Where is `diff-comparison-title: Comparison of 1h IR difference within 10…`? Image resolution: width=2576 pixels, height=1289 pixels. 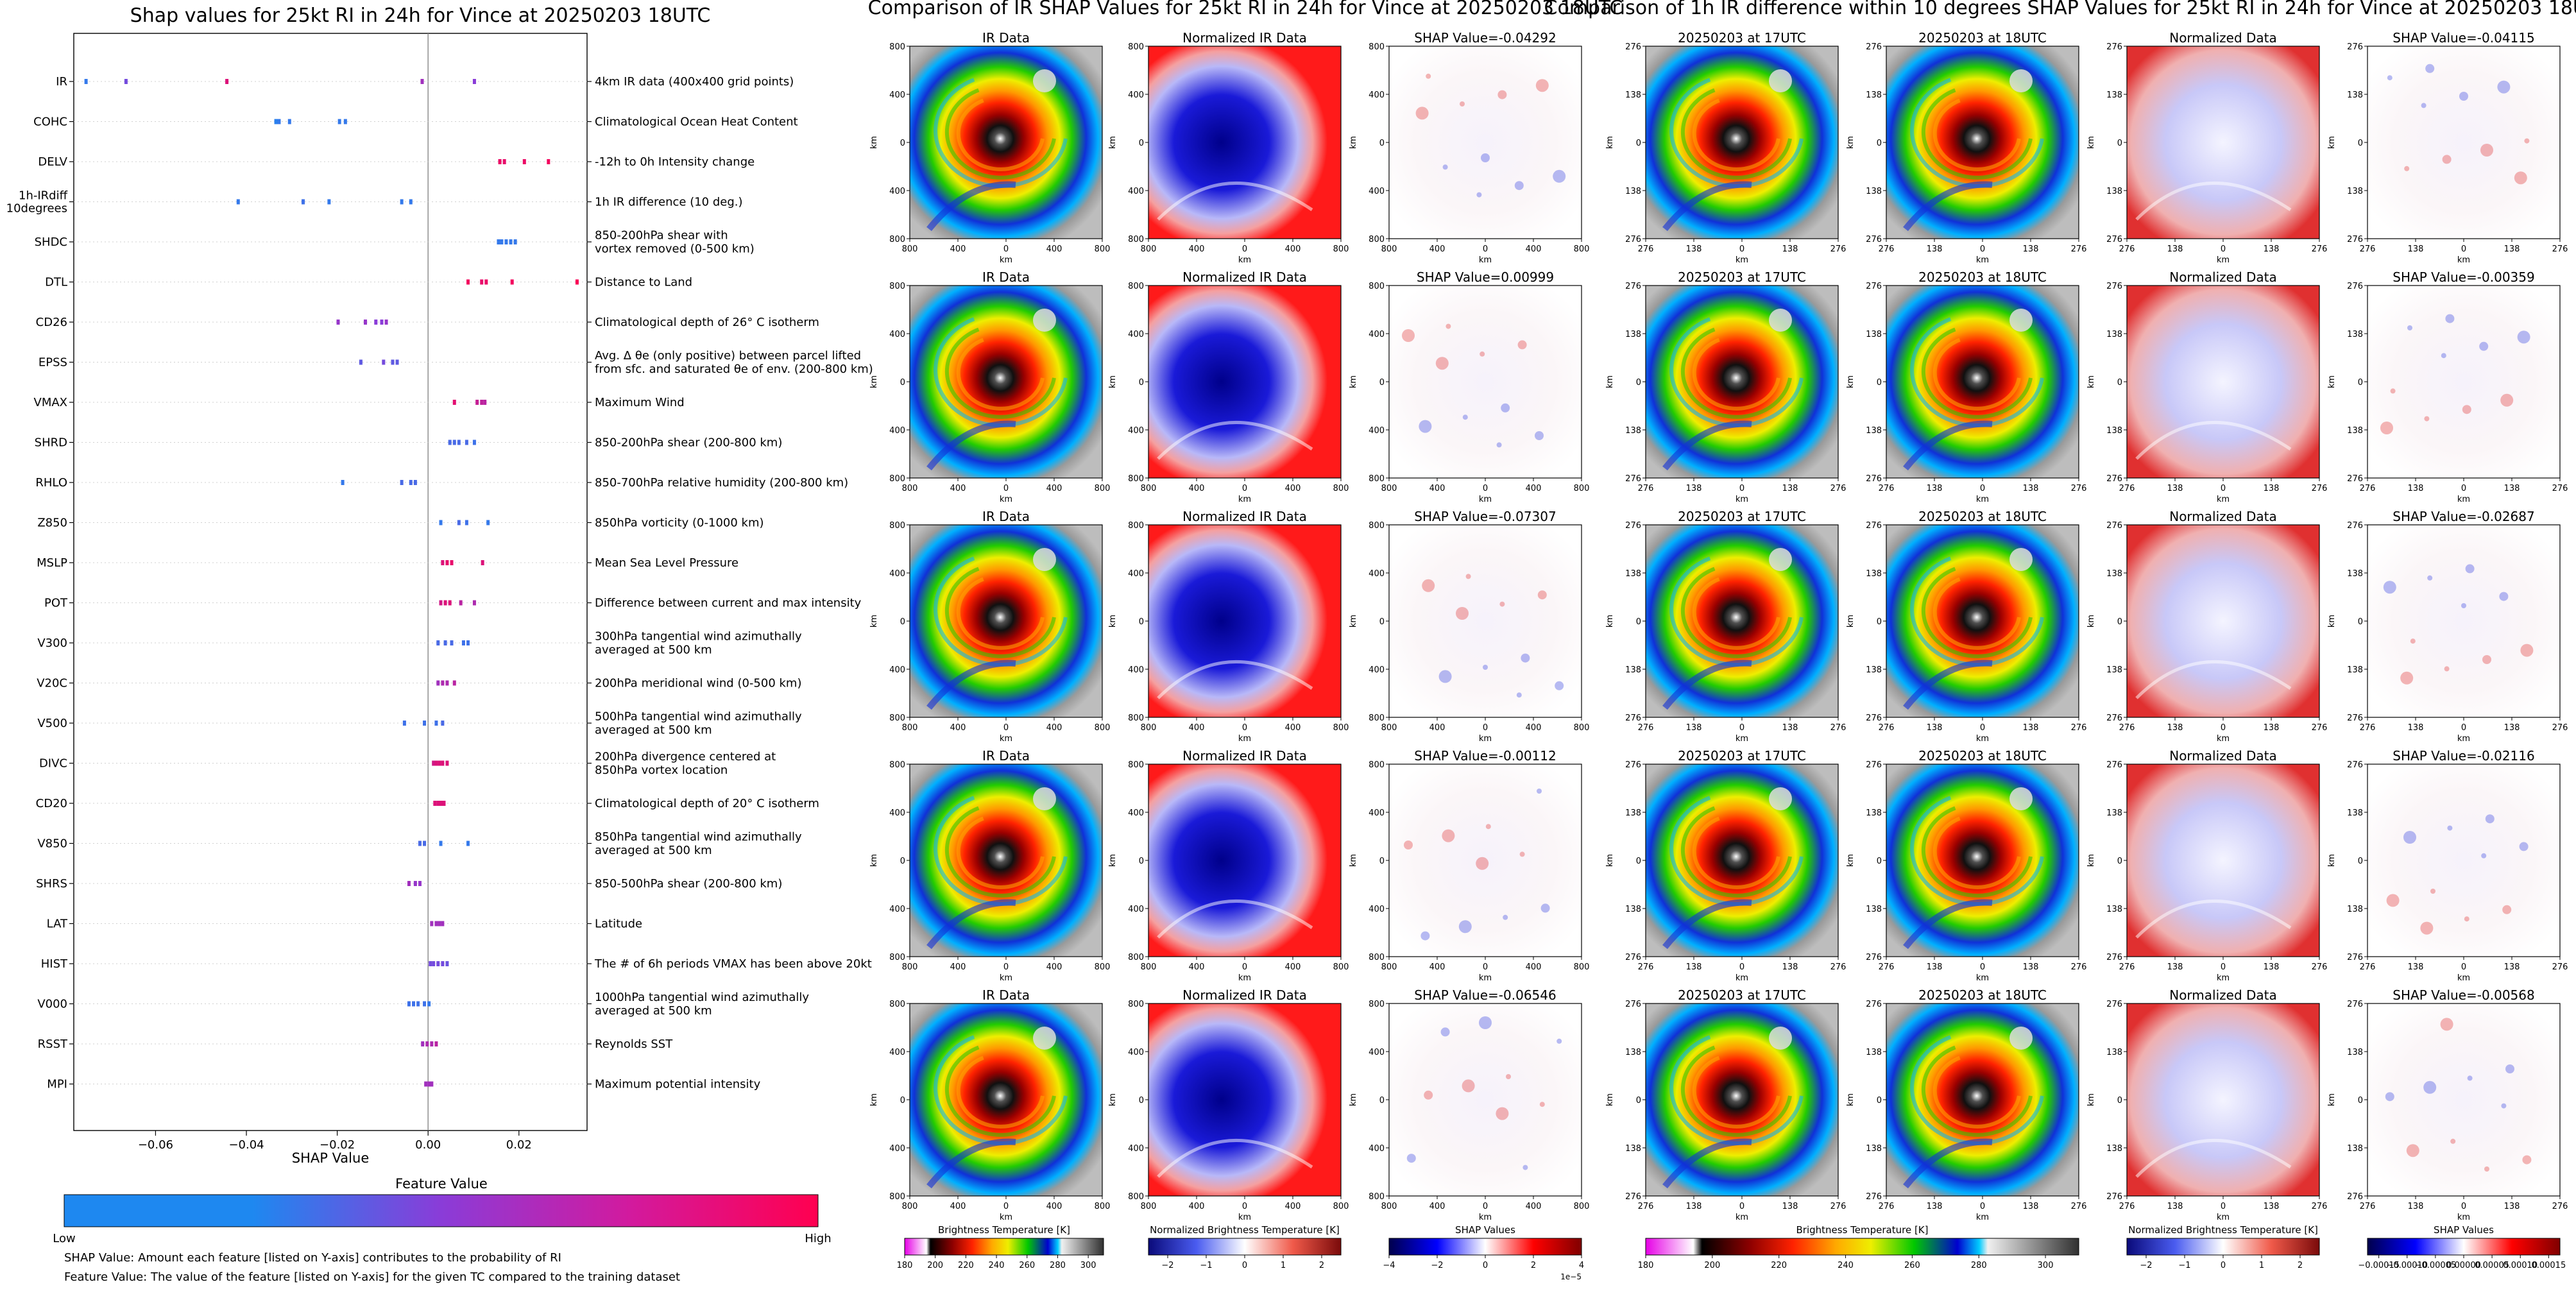 diff-comparison-title: Comparison of 1h IR difference within 10… is located at coordinates (2060, 9).